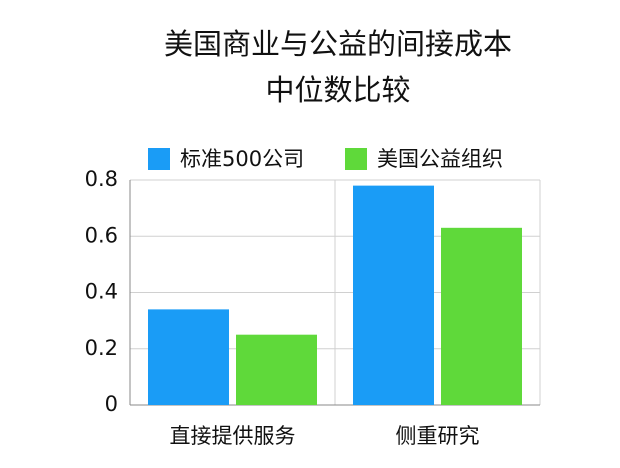  What do you see at coordinates (242, 159) in the screenshot?
I see `legend-label: 标准500公司` at bounding box center [242, 159].